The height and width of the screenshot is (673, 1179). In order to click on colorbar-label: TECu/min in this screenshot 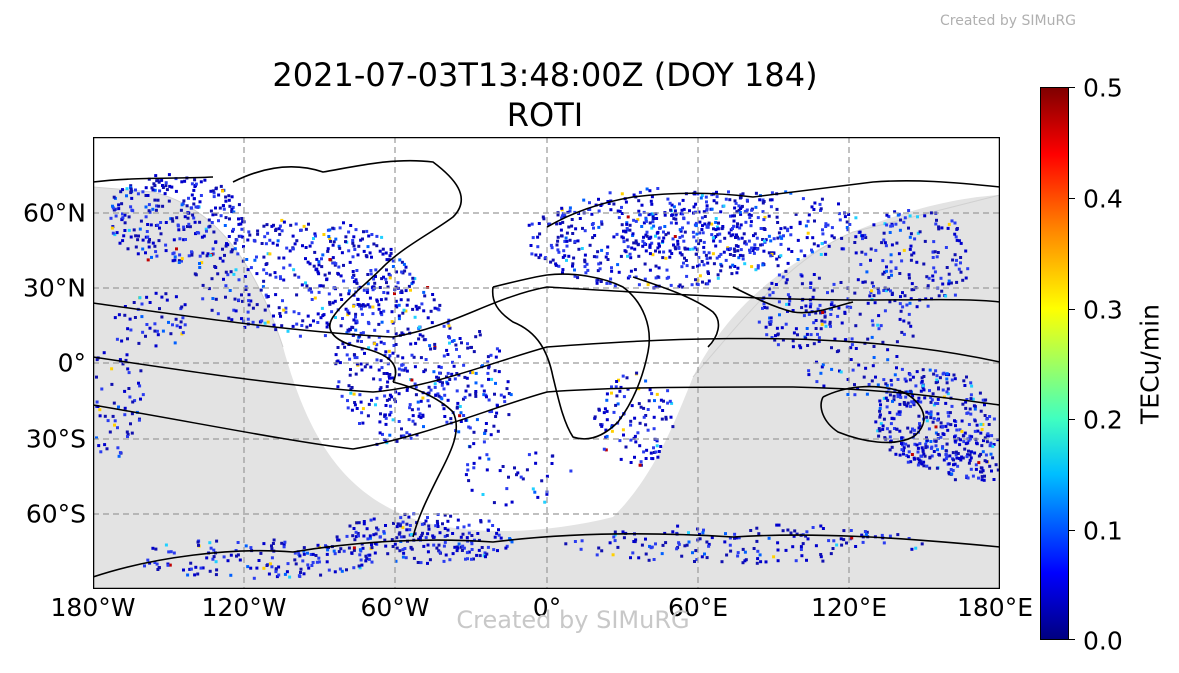, I will do `click(1150, 364)`.